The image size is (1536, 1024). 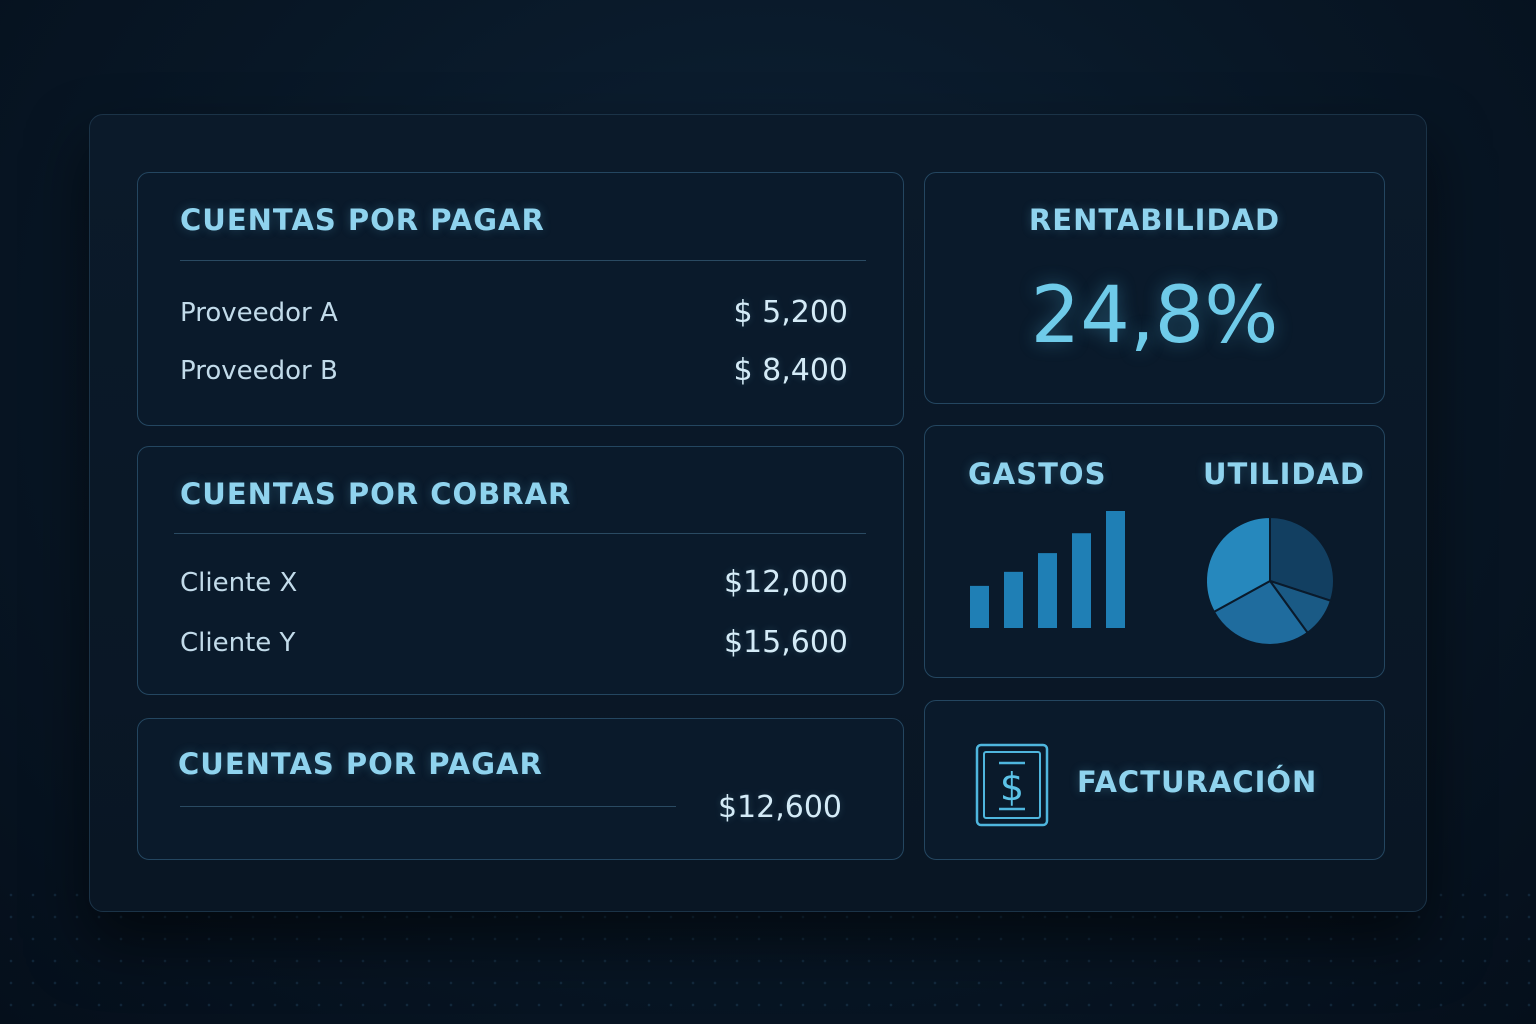 I want to click on payables-row-value: $ 8,400, so click(x=790, y=370).